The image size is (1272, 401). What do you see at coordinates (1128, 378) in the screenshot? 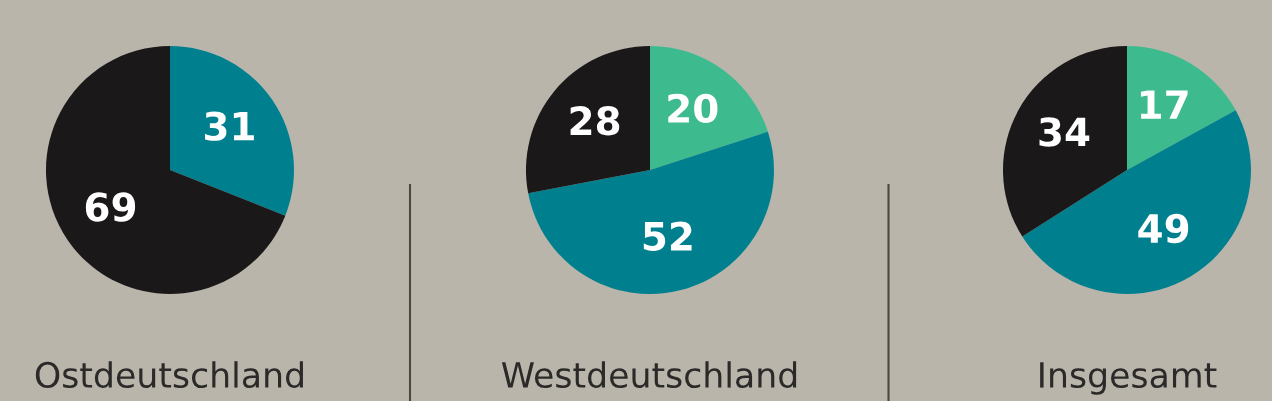
I see `text: Insgesamt` at bounding box center [1128, 378].